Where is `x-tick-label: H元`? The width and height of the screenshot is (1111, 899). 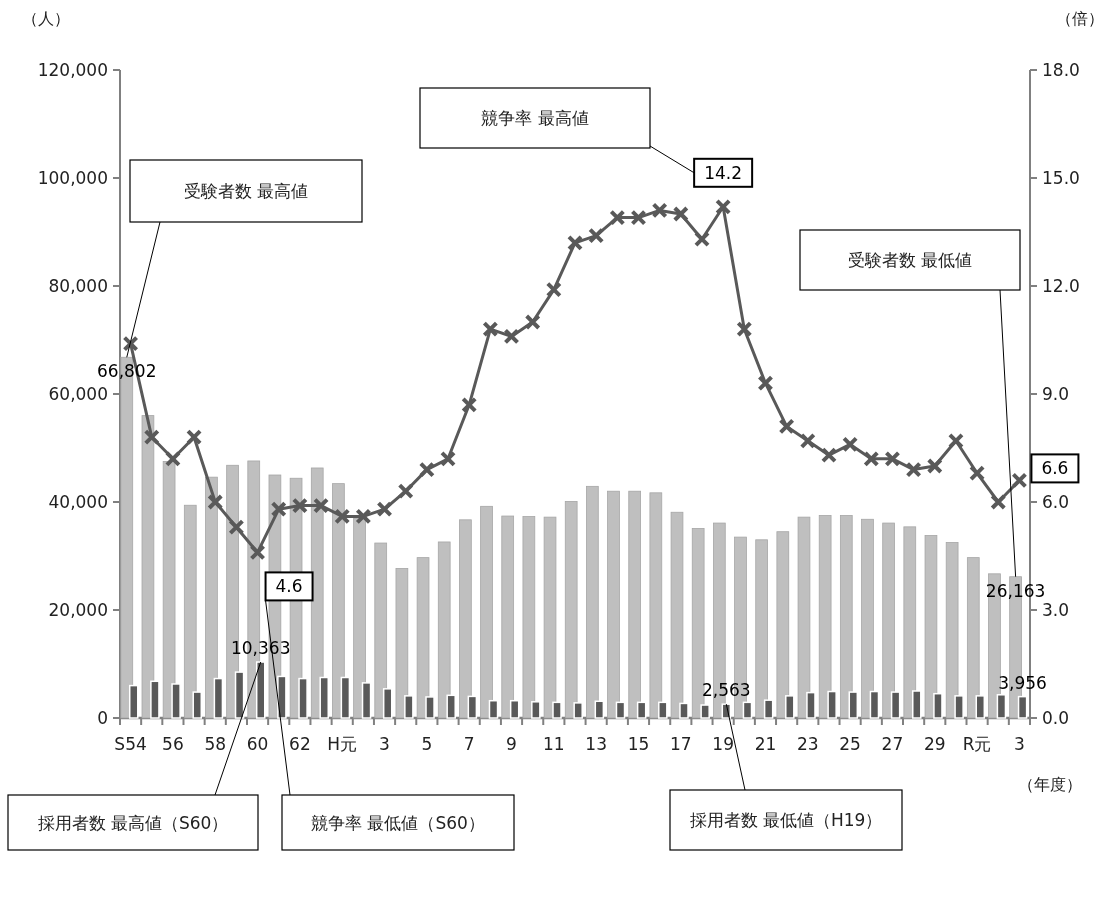 x-tick-label: H元 is located at coordinates (342, 744).